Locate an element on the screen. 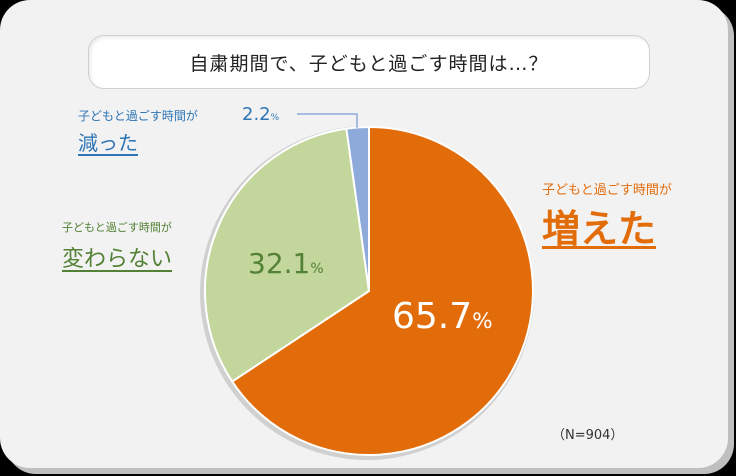 Image resolution: width=736 pixels, height=476 pixels. unchanged-value: 32.1 is located at coordinates (279, 263).